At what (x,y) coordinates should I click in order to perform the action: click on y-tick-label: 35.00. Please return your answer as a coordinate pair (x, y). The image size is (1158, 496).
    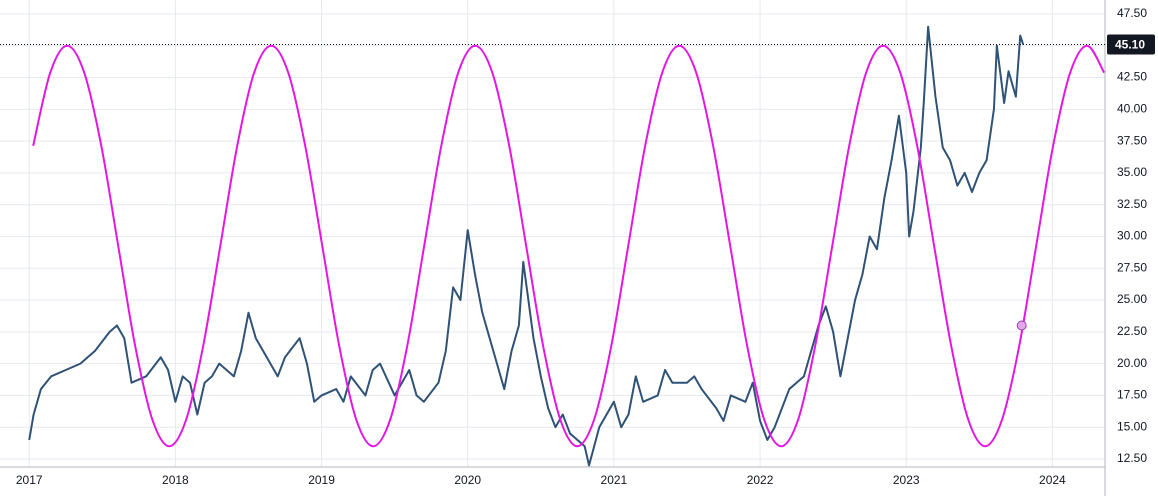
    Looking at the image, I should click on (1132, 172).